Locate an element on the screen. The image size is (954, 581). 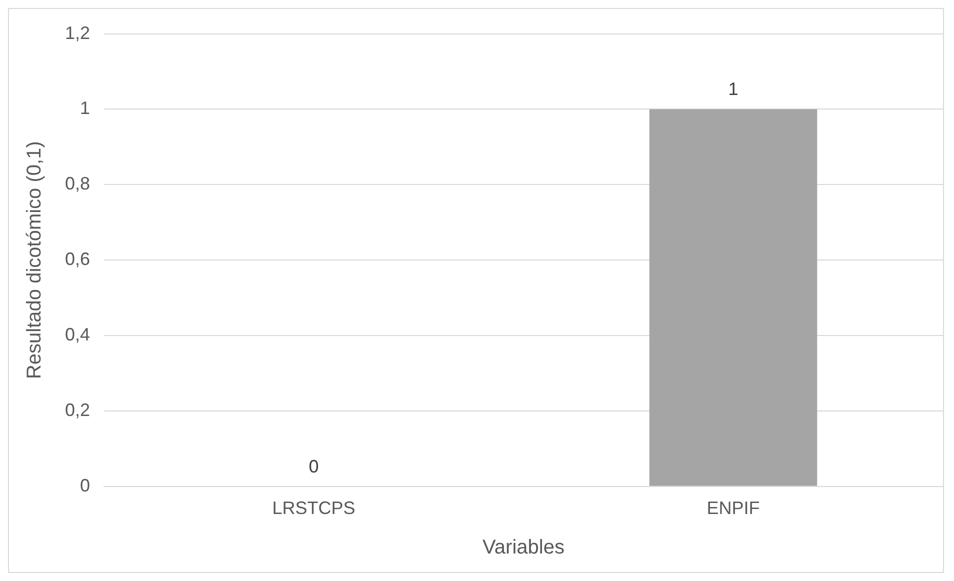
y-axis-title: Resultado dicotómico (0,1) is located at coordinates (35, 260).